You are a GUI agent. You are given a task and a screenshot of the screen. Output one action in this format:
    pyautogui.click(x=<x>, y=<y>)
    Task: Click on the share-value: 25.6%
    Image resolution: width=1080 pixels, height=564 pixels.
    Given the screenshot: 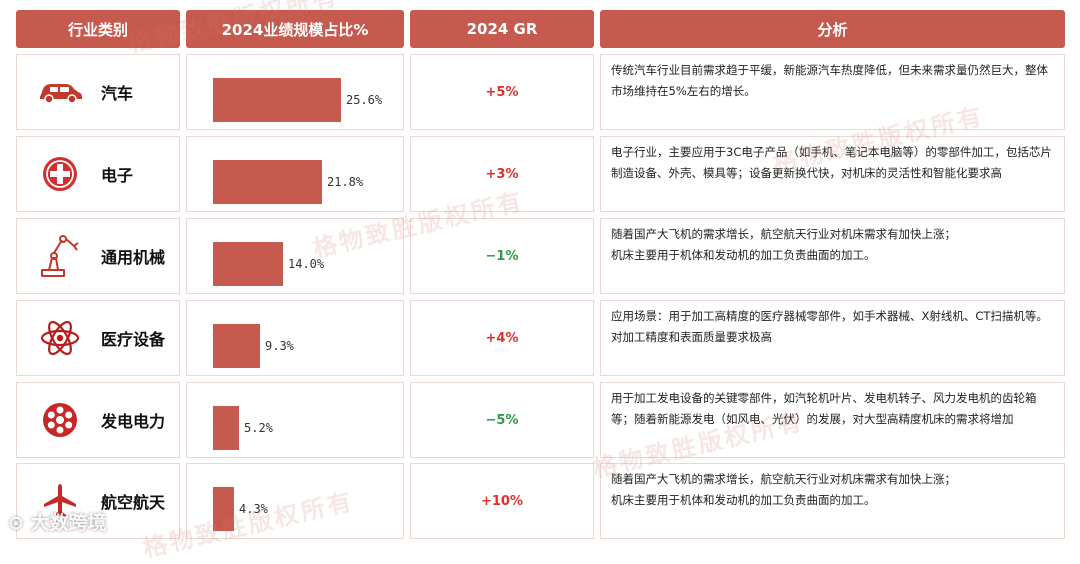 What is the action you would take?
    pyautogui.click(x=364, y=100)
    